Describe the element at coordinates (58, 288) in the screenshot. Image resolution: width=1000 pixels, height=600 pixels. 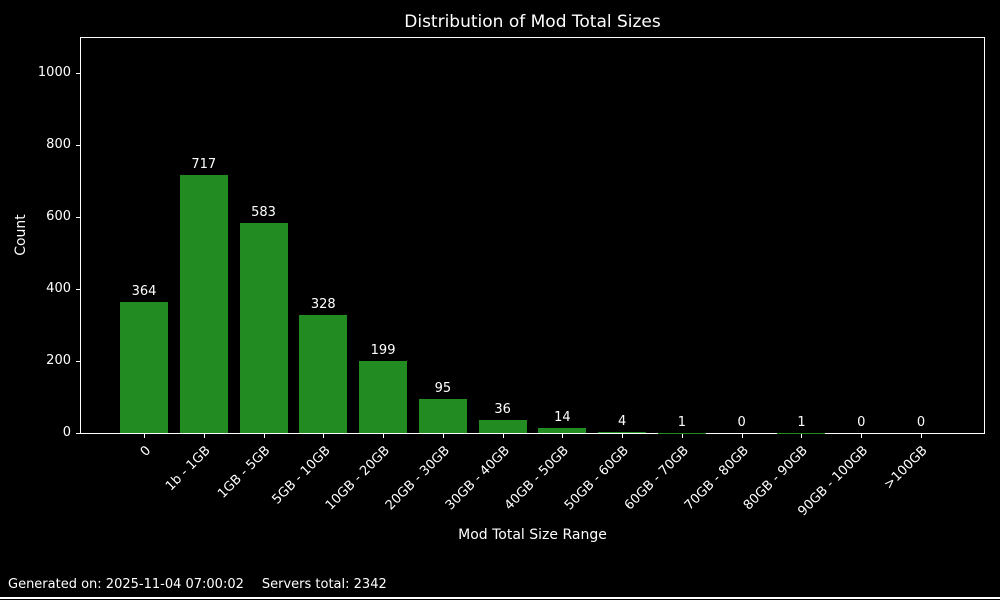
I see `y-tick-label: 400` at that location.